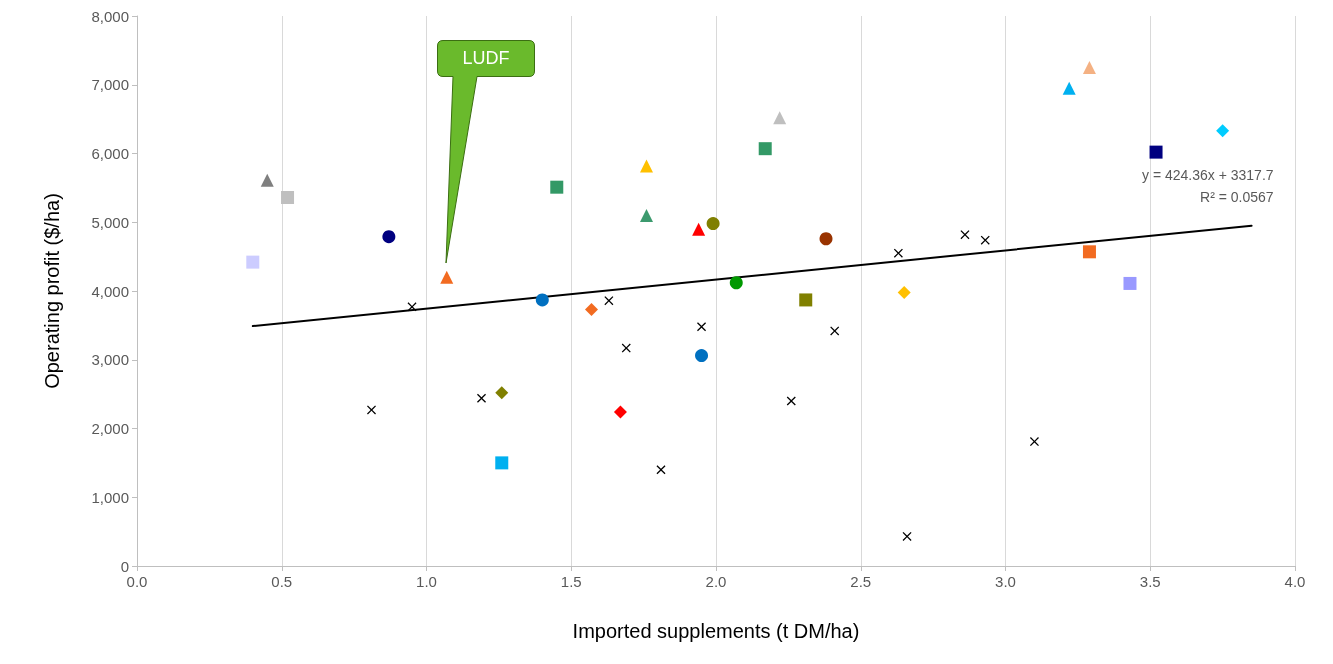 The height and width of the screenshot is (664, 1333). Describe the element at coordinates (110, 291) in the screenshot. I see `y-tick-label: 4,000` at that location.